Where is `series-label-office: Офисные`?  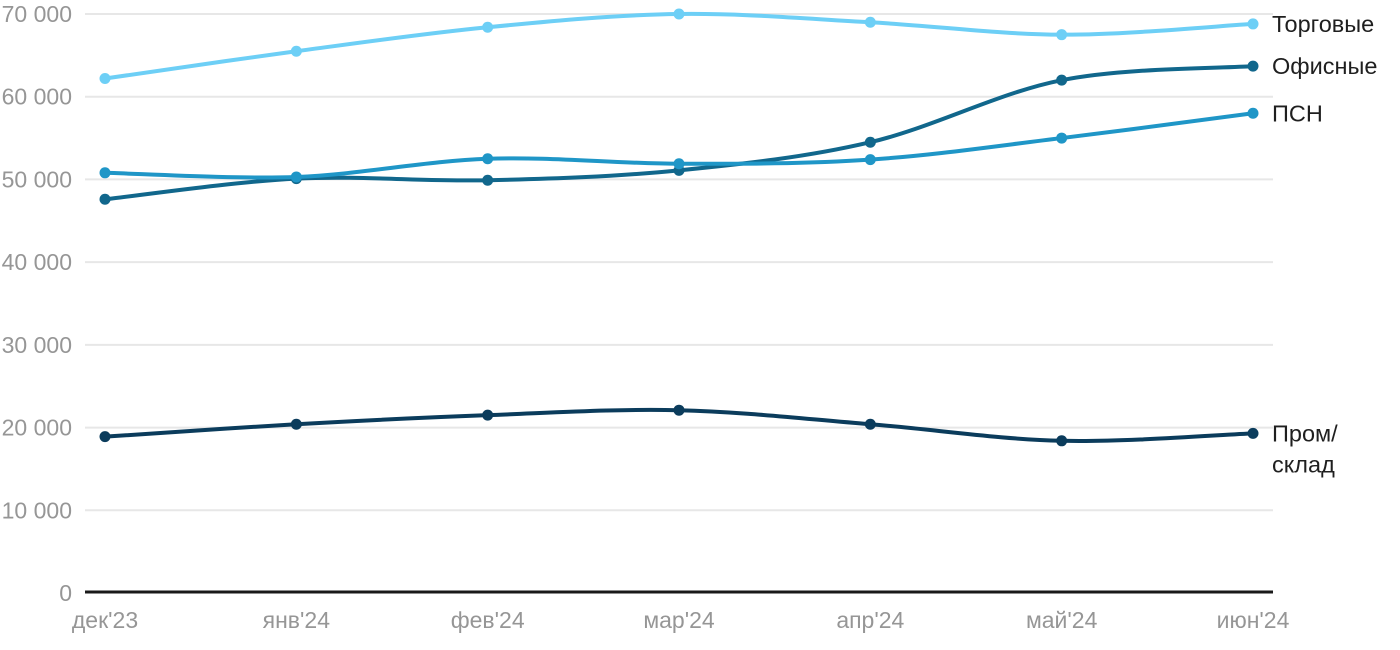
series-label-office: Офисные is located at coordinates (1324, 66).